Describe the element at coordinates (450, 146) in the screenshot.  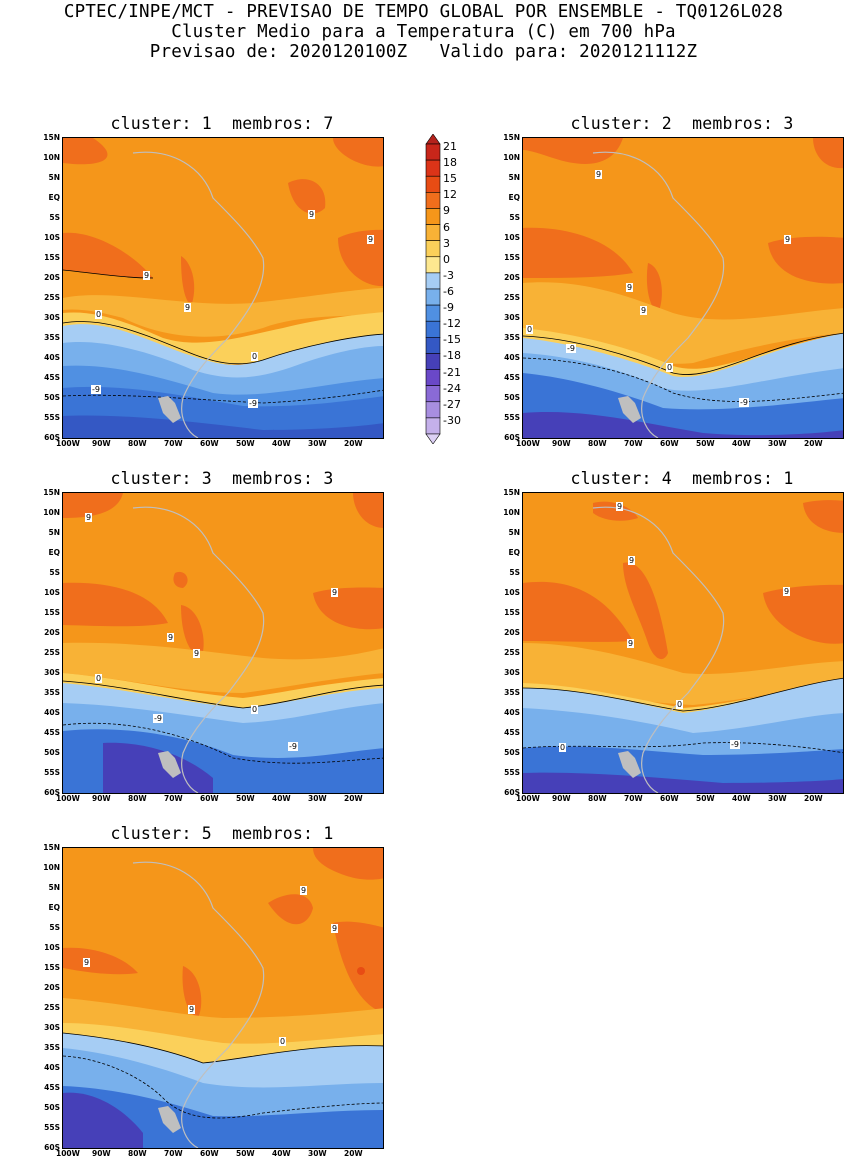
I see `colorbar-label: 21` at that location.